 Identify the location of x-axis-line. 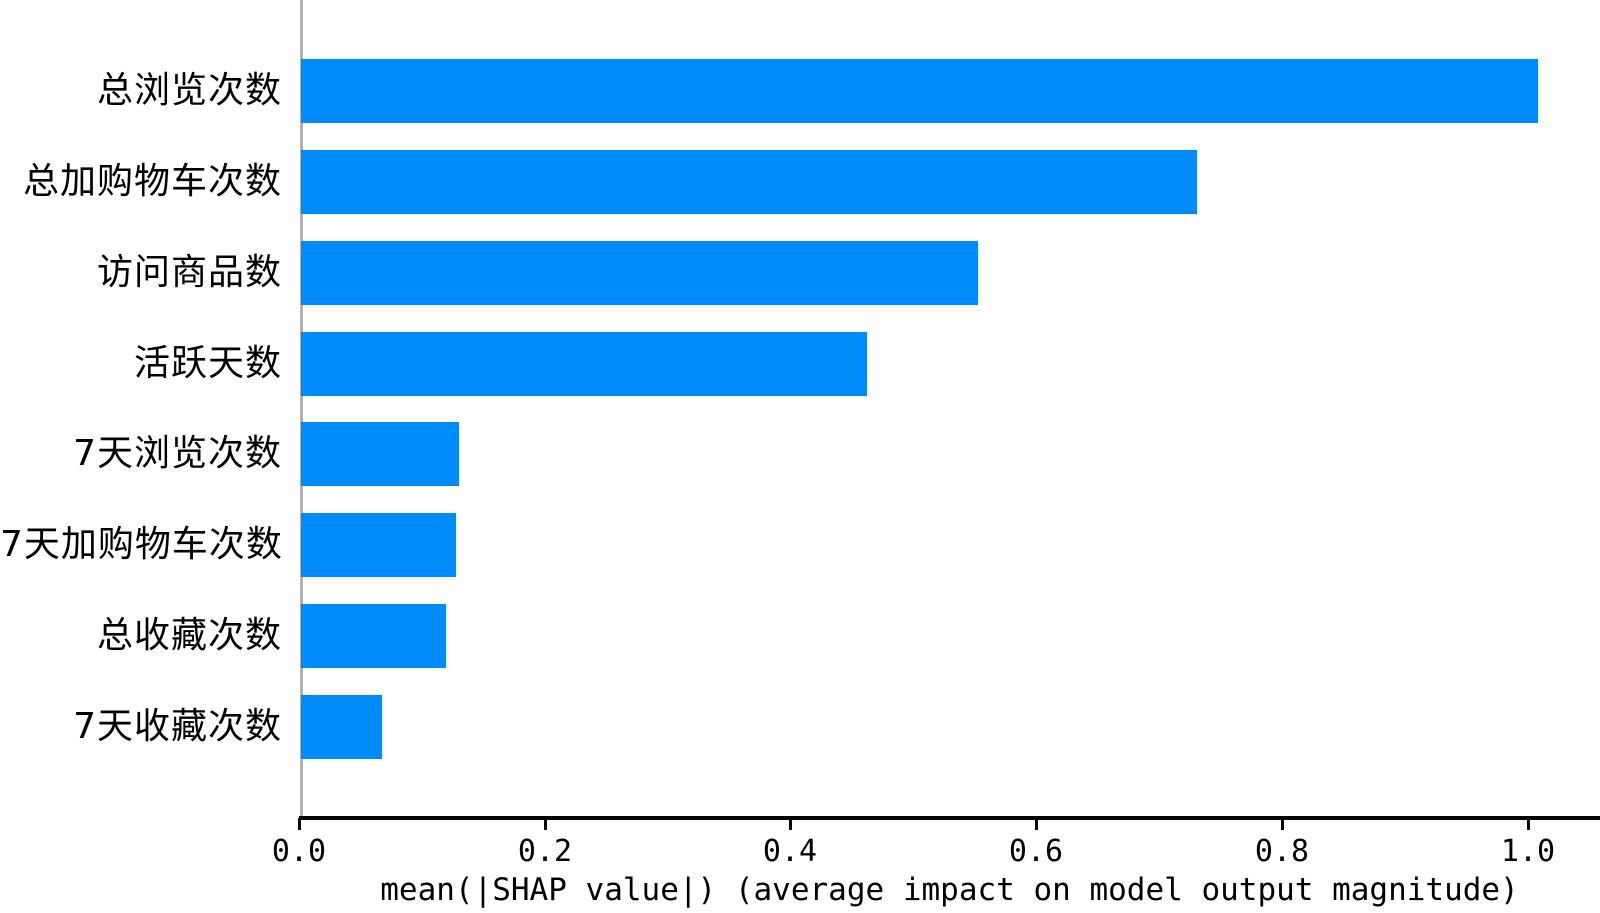
(949, 818).